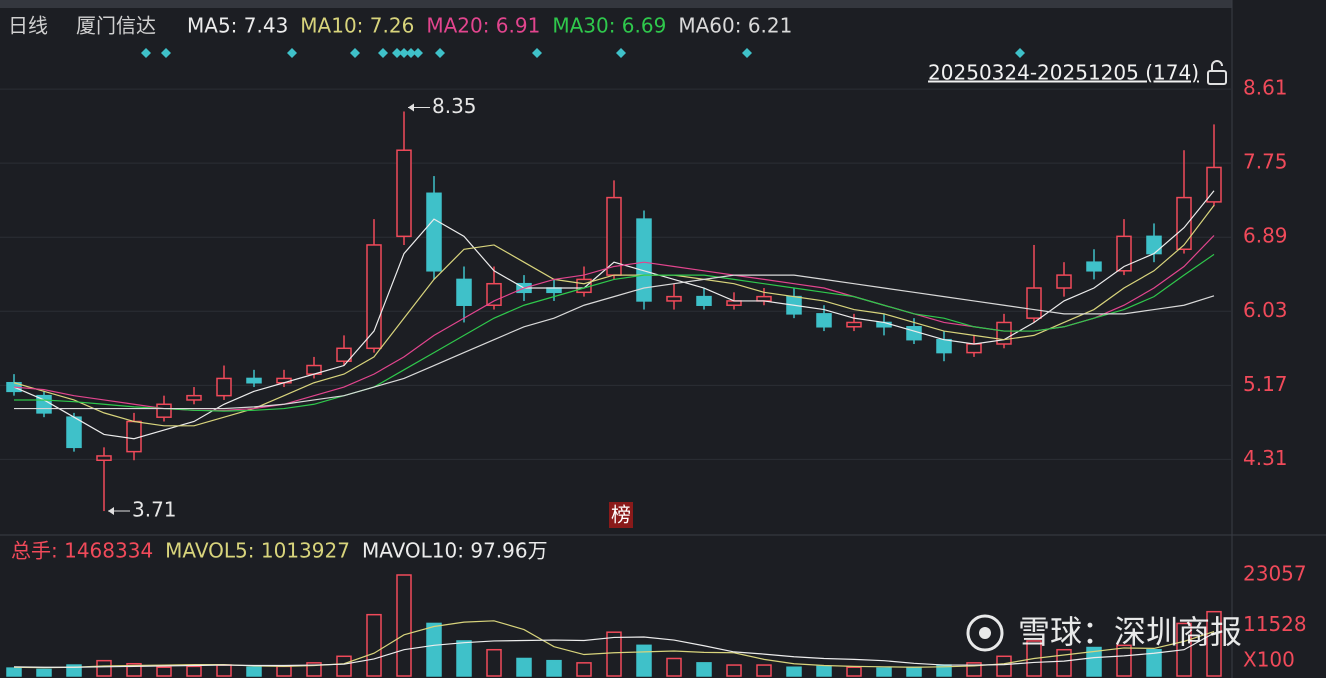 Image resolution: width=1326 pixels, height=678 pixels. What do you see at coordinates (1265, 458) in the screenshot?
I see `y-tick-label: 4.31` at bounding box center [1265, 458].